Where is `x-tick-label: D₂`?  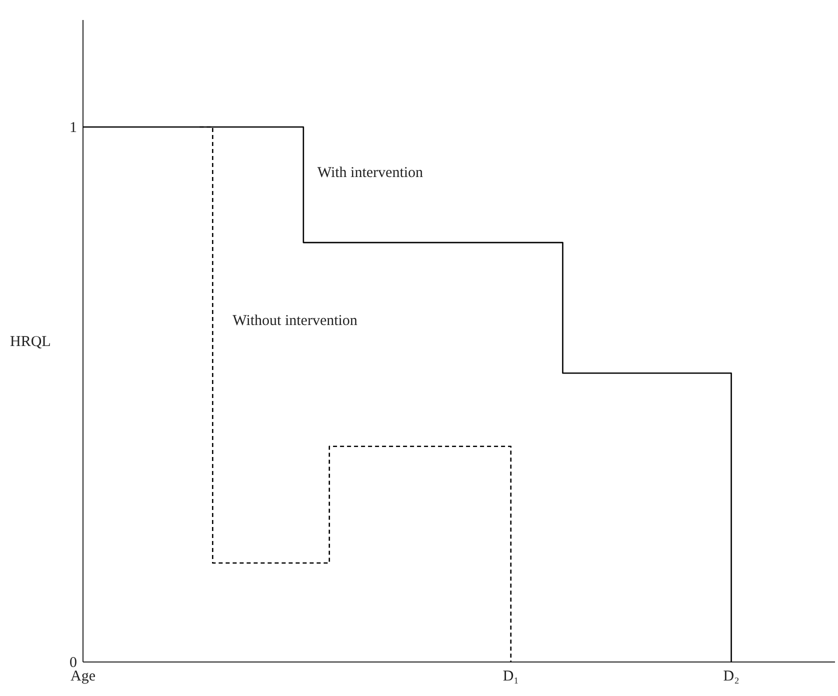
x-tick-label: D₂ is located at coordinates (731, 676).